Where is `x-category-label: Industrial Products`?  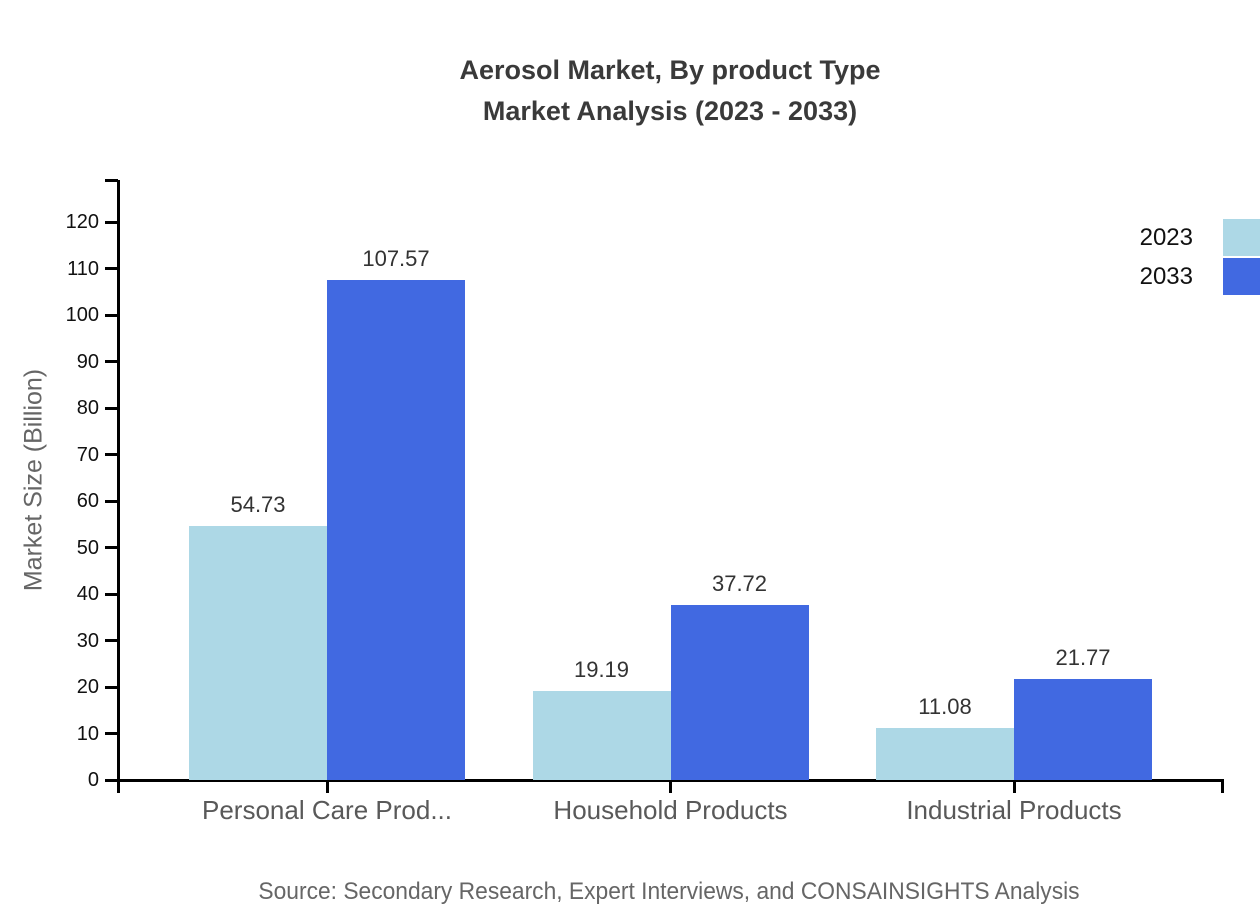
x-category-label: Industrial Products is located at coordinates (1014, 810).